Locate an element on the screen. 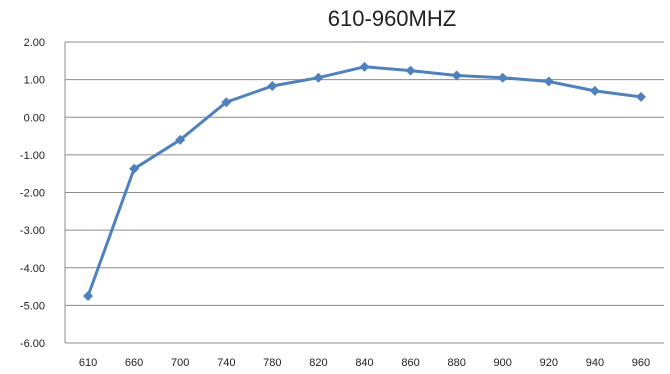 The height and width of the screenshot is (374, 670). y-tick-label: -5.00 is located at coordinates (32, 306).